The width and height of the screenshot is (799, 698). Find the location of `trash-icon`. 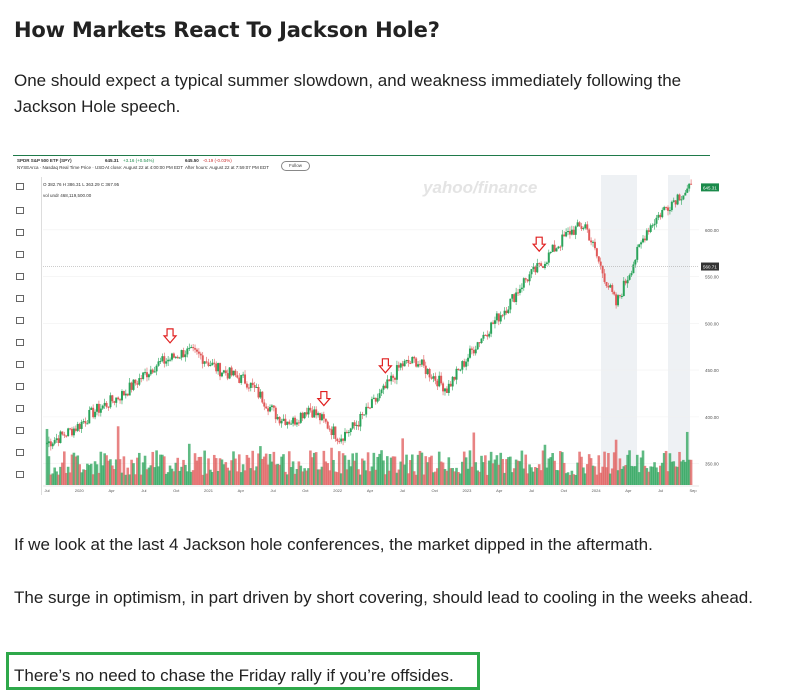

trash-icon is located at coordinates (20, 408).